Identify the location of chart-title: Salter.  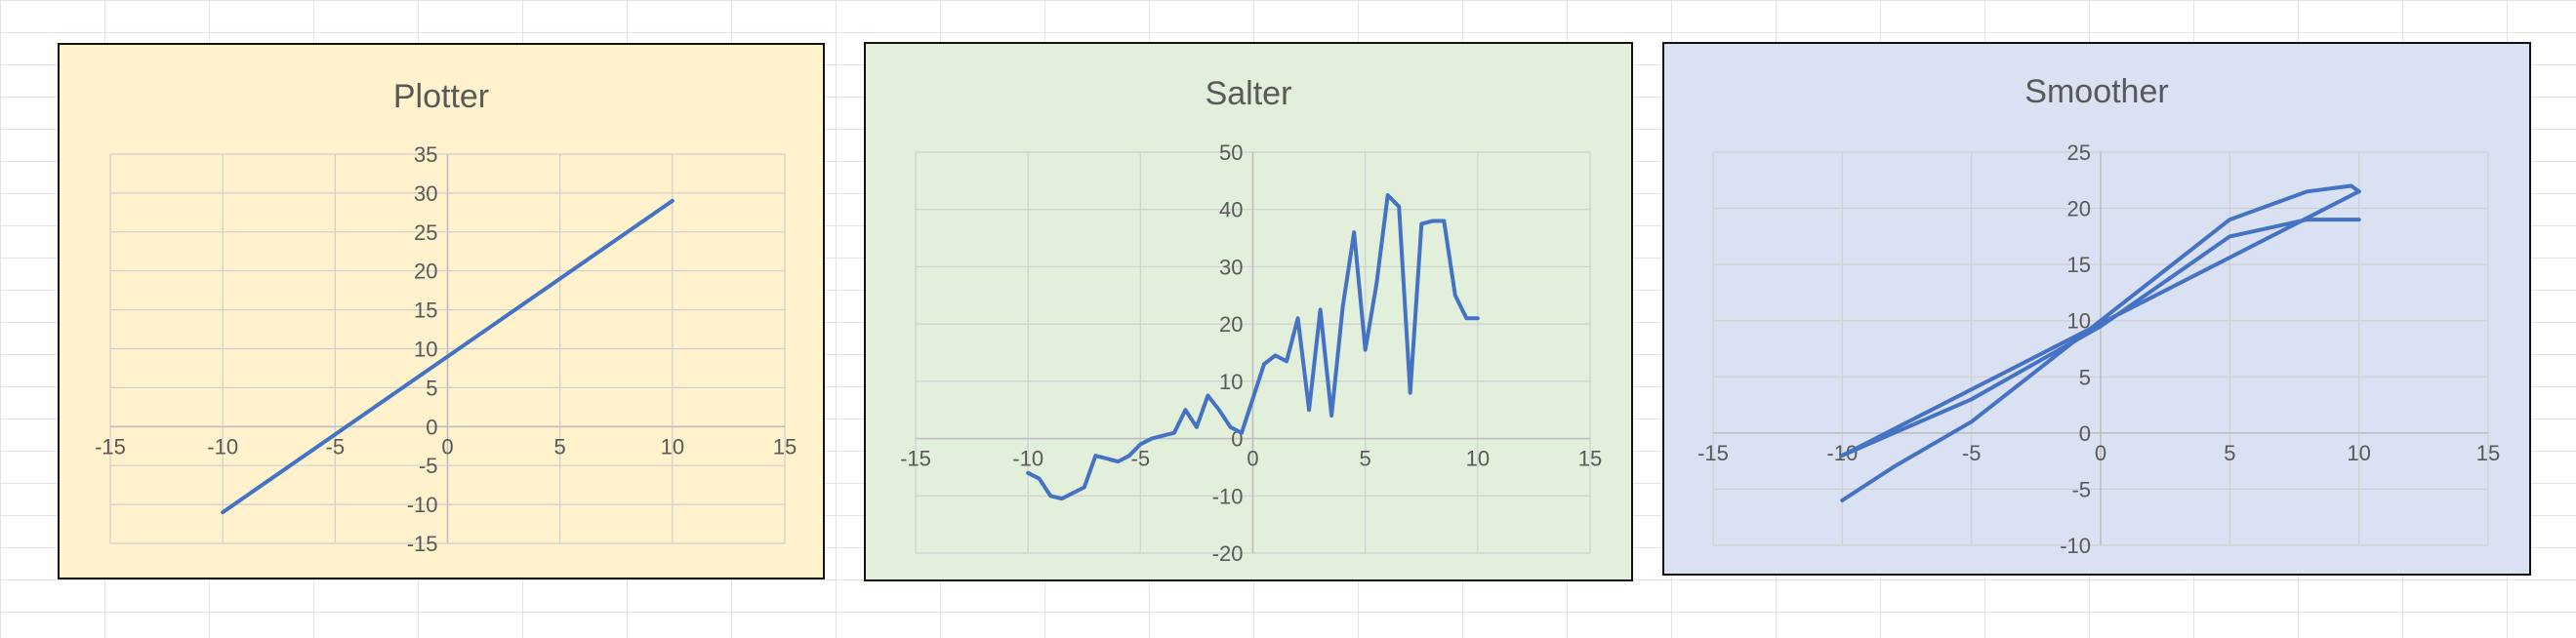
(1249, 93).